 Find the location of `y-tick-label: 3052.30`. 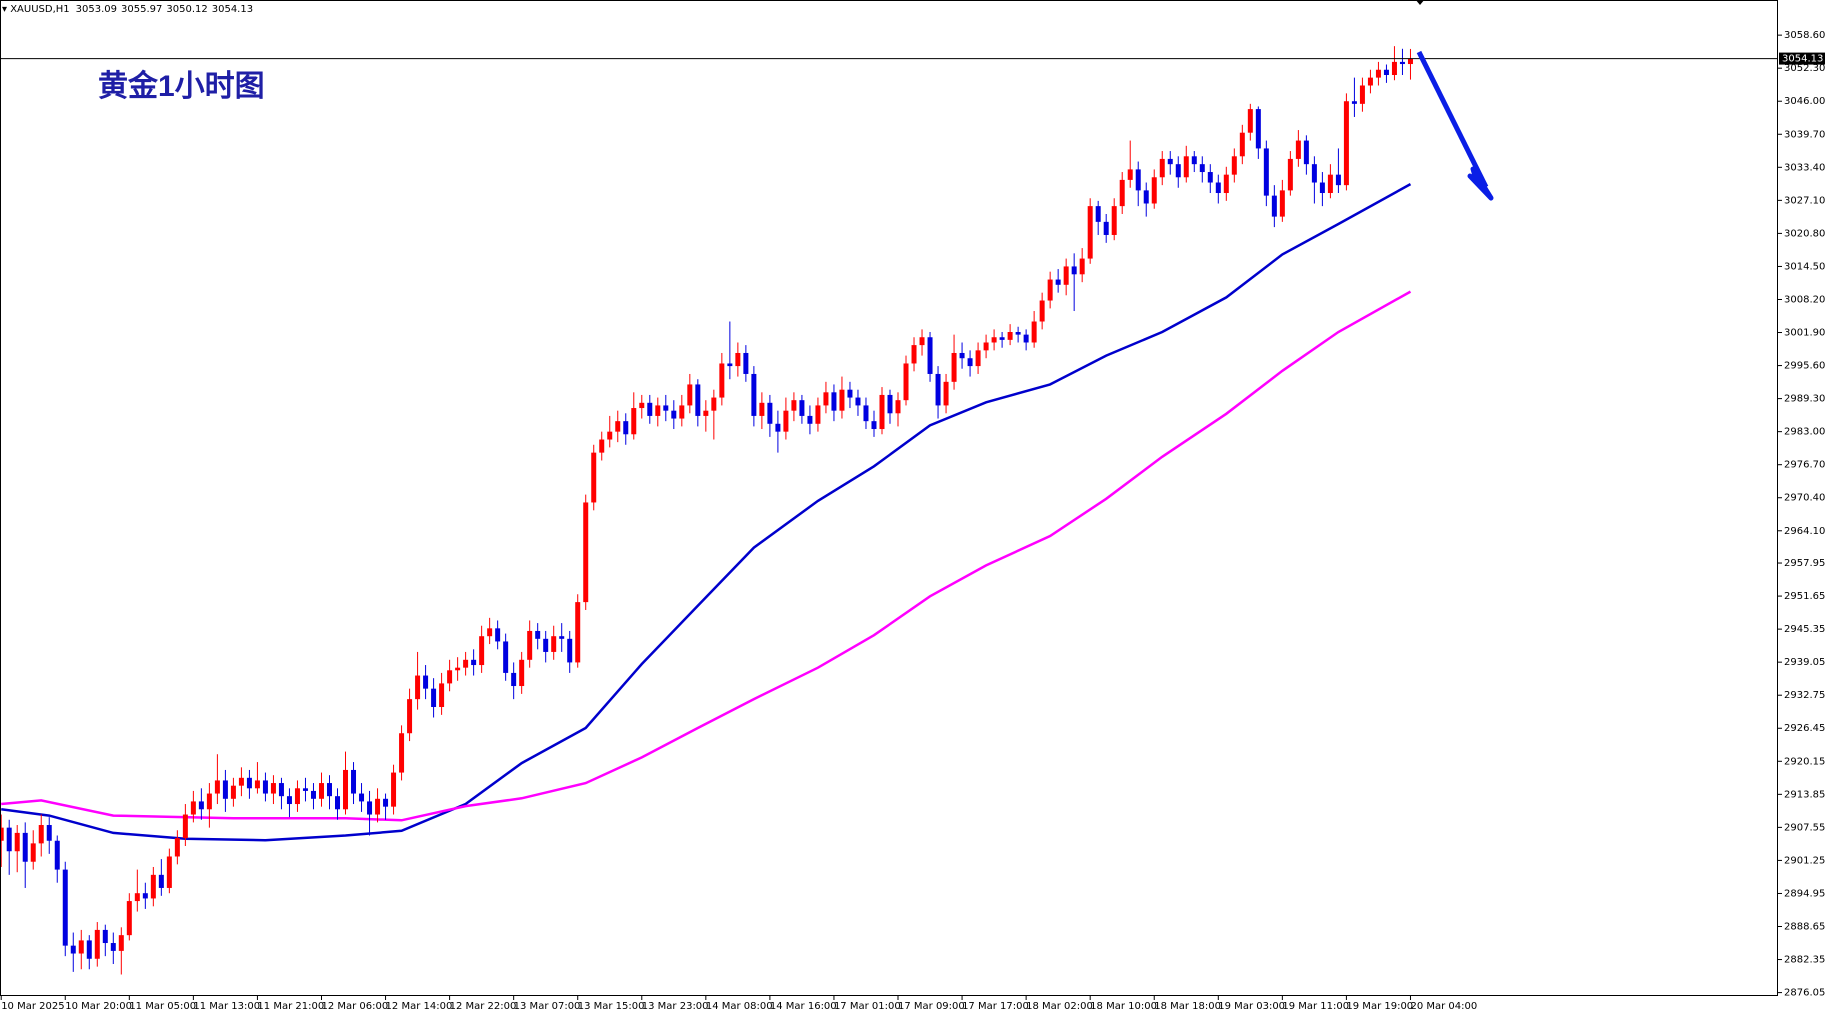

y-tick-label: 3052.30 is located at coordinates (1804, 68).